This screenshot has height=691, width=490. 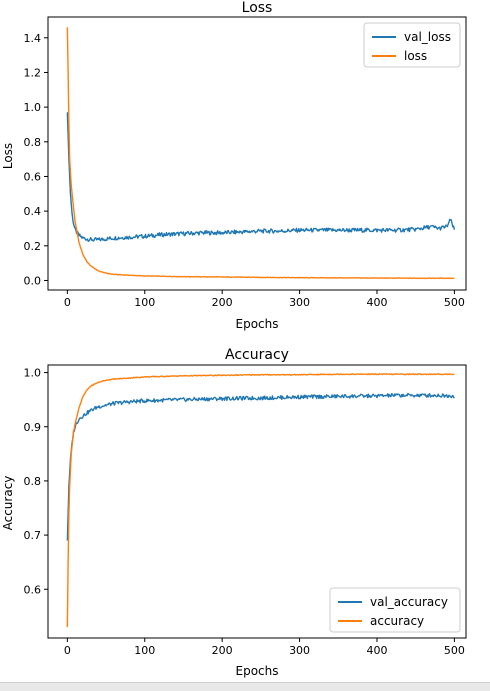 What do you see at coordinates (33, 72) in the screenshot?
I see `y-tick-label: 1.2` at bounding box center [33, 72].